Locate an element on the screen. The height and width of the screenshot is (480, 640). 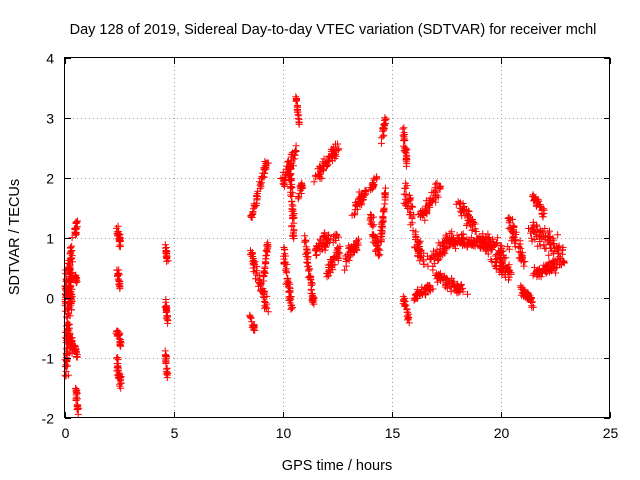
y-tick-label: 1 is located at coordinates (50, 239).